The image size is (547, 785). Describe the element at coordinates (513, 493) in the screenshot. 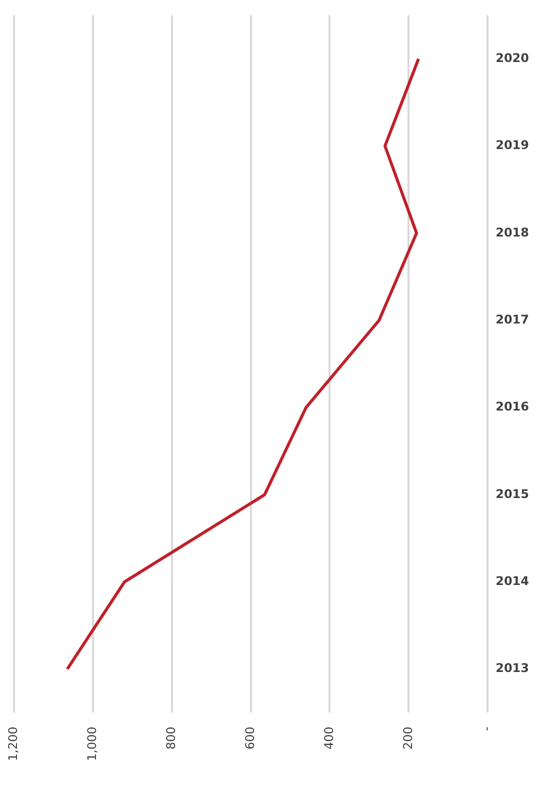

I see `y-tick-label: 2015` at that location.